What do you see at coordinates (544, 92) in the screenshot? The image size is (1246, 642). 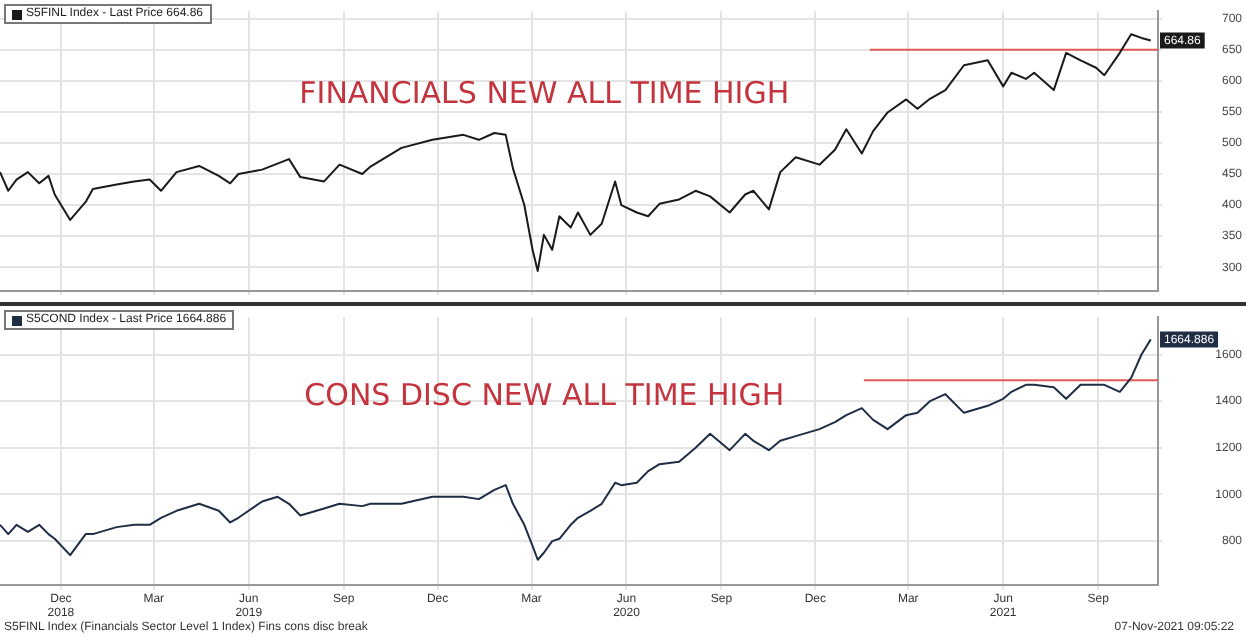 I see `annotation: FINANCIALS NEW ALL TIME HIGH` at bounding box center [544, 92].